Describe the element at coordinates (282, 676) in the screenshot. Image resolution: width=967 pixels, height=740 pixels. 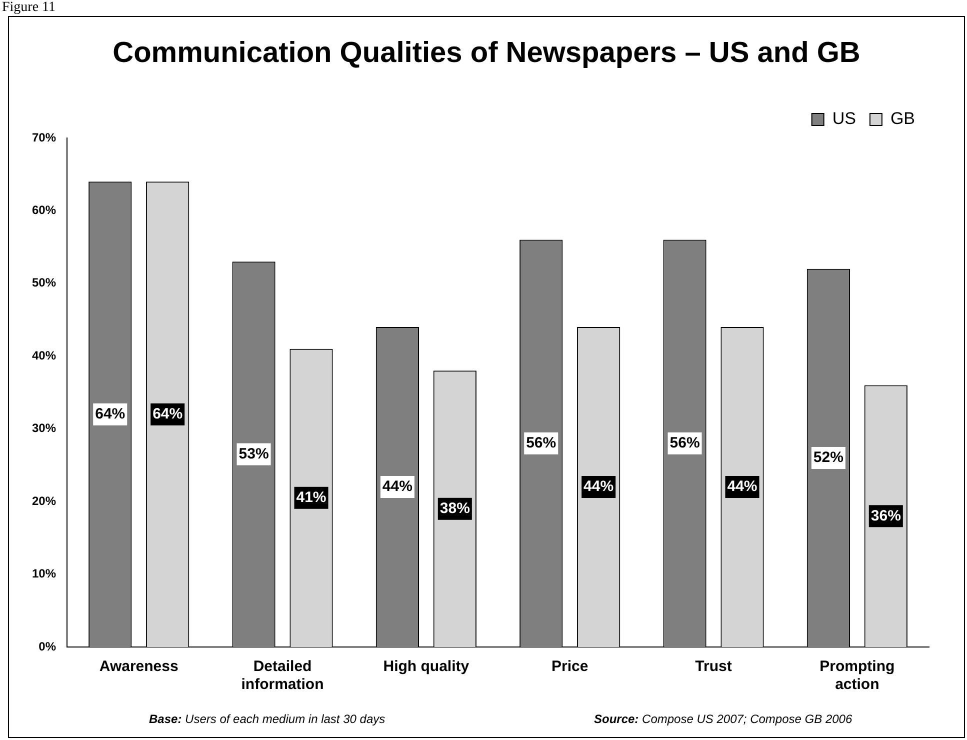
I see `x-tick-label: Detailed information` at that location.